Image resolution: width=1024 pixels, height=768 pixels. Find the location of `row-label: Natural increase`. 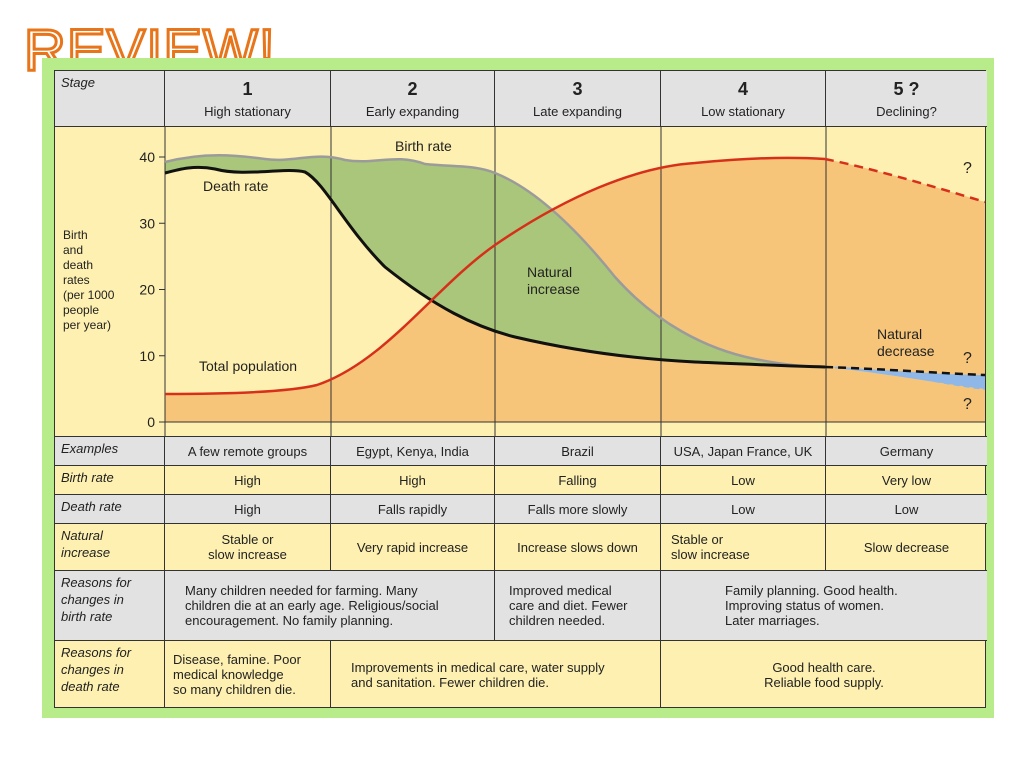

row-label: Natural increase is located at coordinates (110, 547).